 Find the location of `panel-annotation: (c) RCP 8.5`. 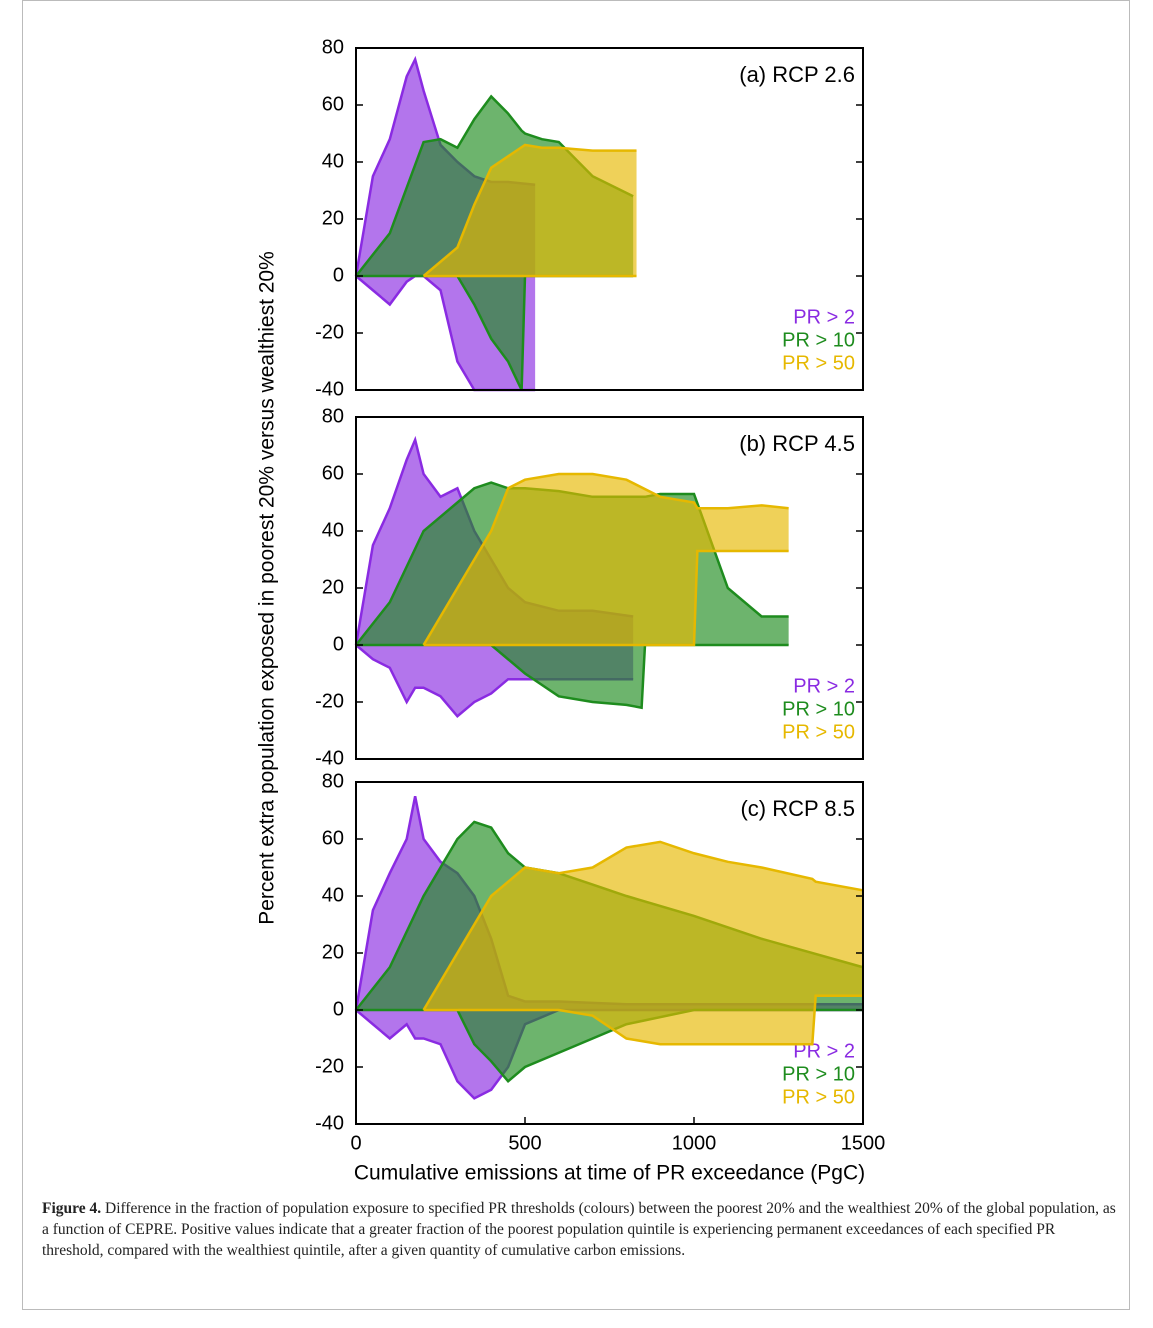

panel-annotation: (c) RCP 8.5 is located at coordinates (797, 808).